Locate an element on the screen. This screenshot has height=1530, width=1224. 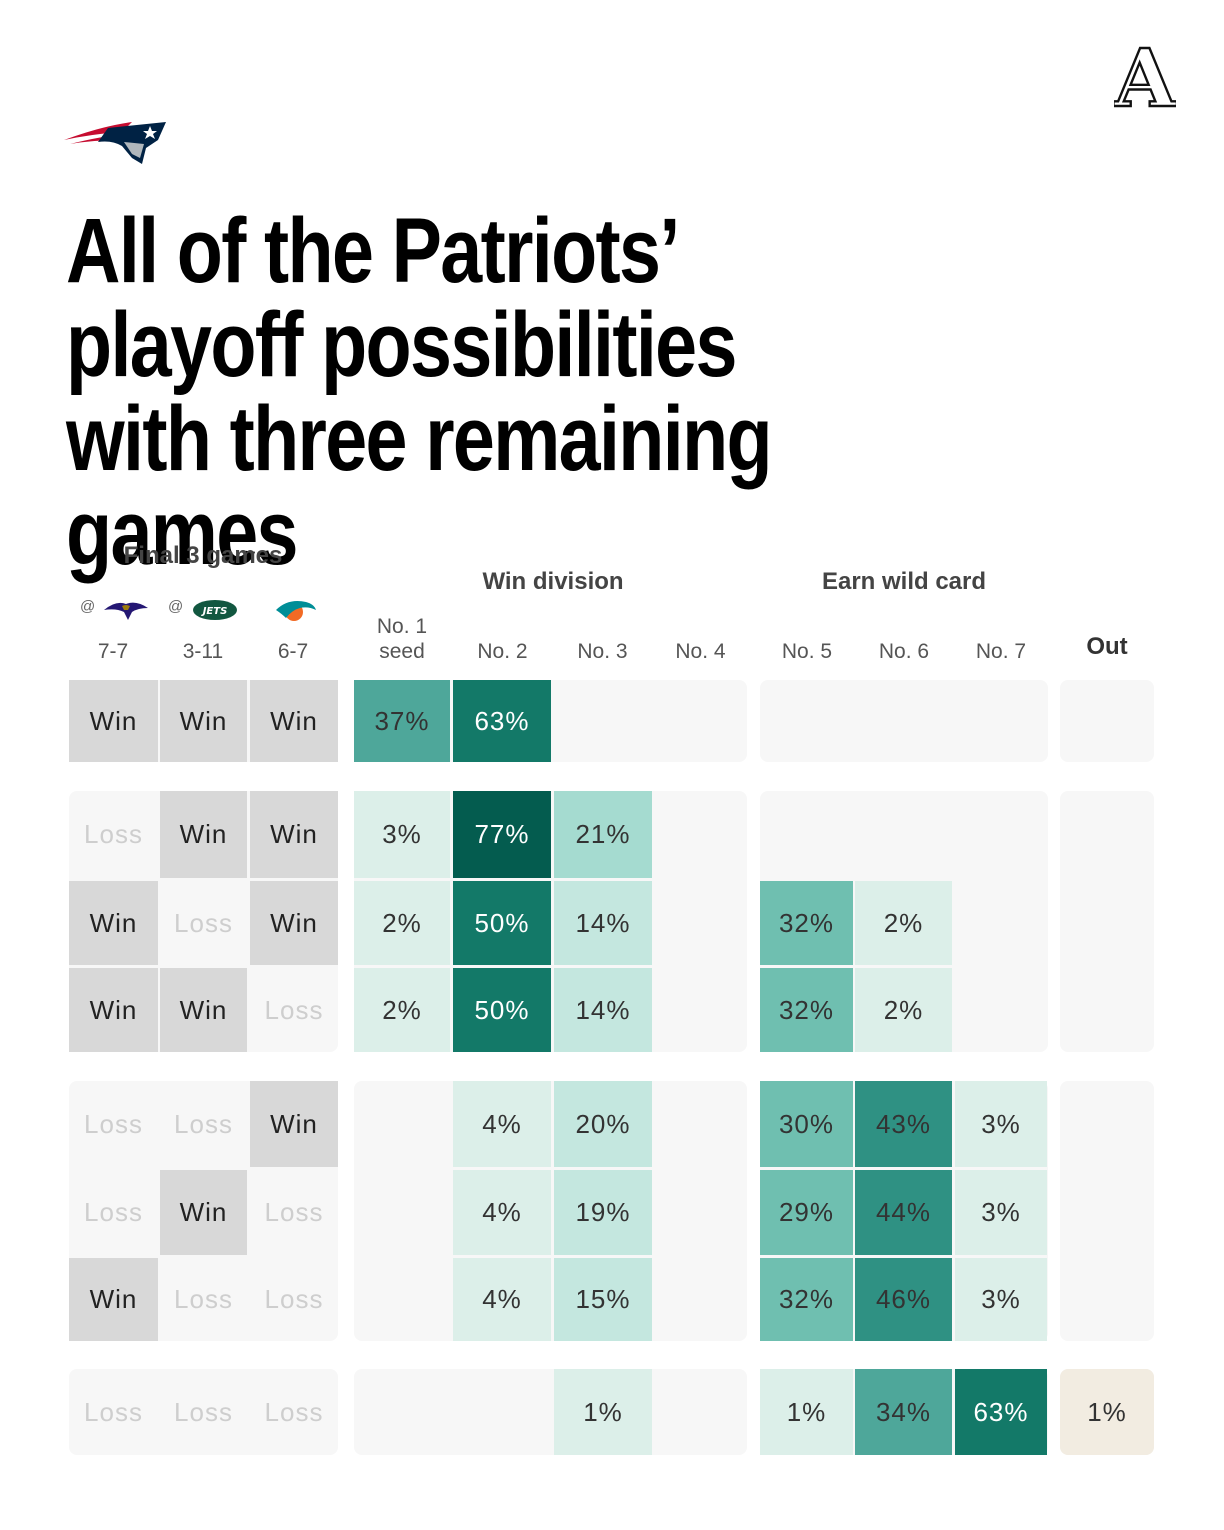
win-division-label: Win division is located at coordinates (553, 581).